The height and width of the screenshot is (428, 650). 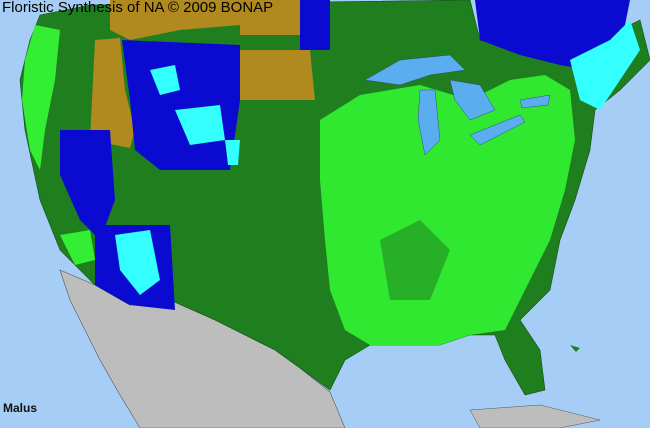 I want to click on great-lakes, so click(x=457, y=105).